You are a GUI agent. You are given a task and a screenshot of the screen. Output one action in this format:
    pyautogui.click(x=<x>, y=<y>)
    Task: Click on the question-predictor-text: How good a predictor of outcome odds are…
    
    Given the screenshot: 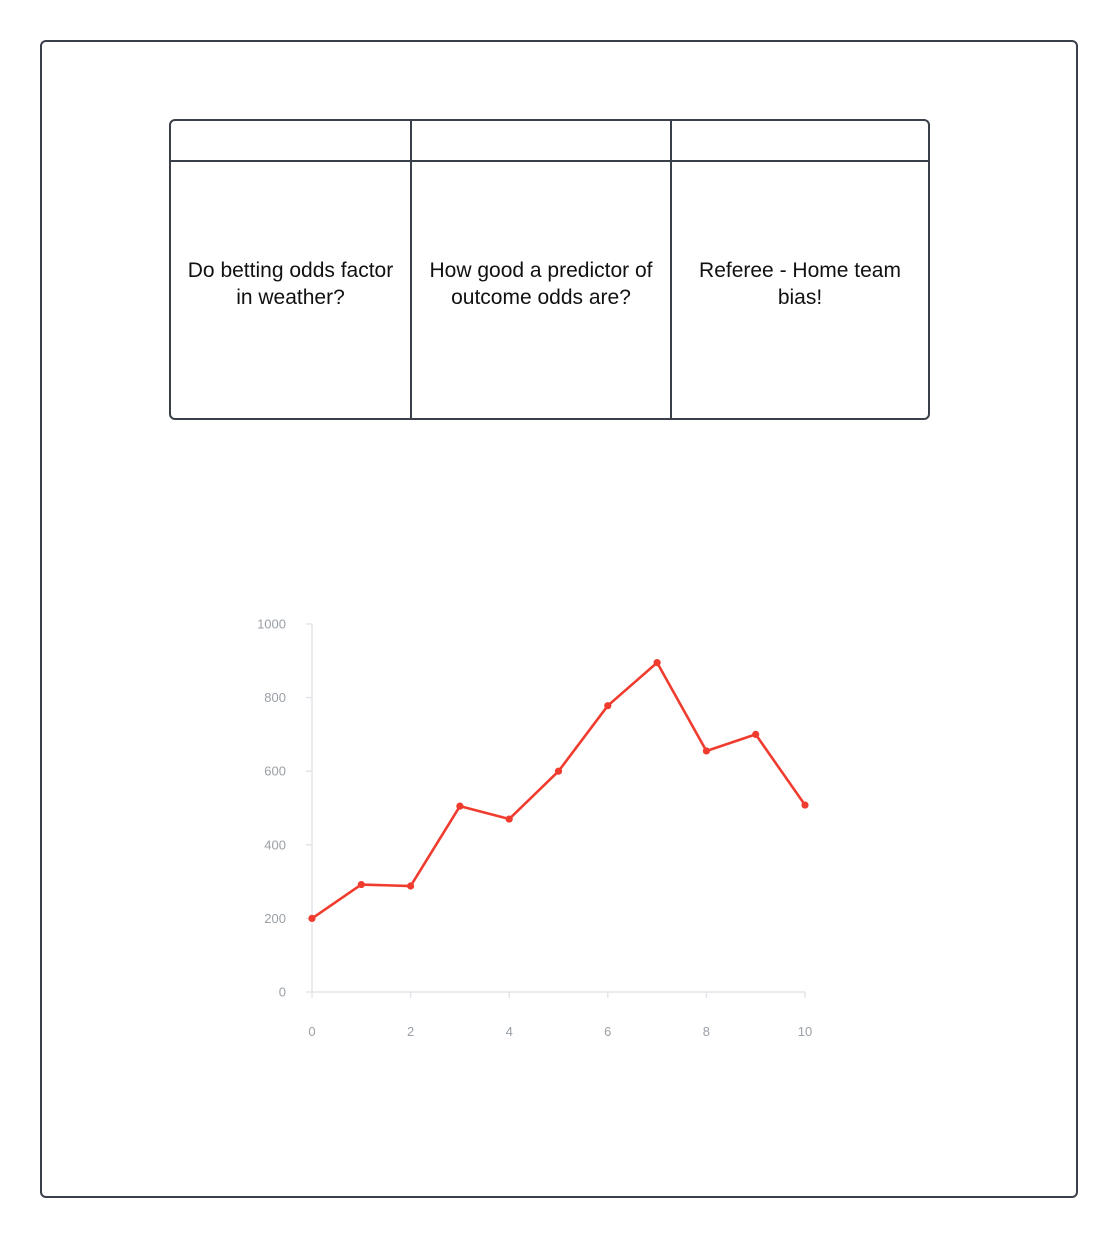 What is the action you would take?
    pyautogui.click(x=541, y=284)
    